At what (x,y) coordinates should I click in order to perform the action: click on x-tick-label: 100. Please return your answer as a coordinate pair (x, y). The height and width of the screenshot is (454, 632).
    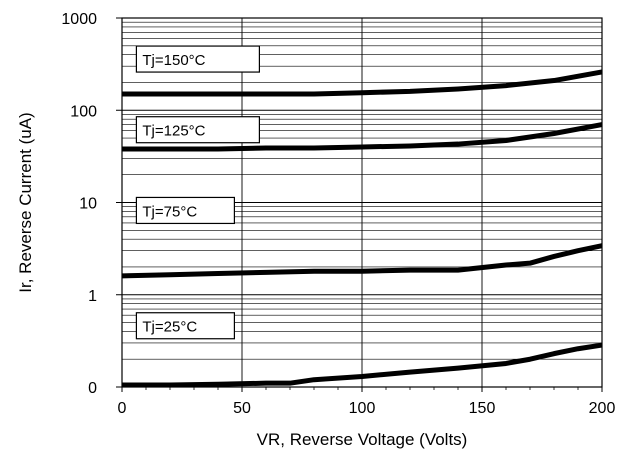
    Looking at the image, I should click on (362, 408).